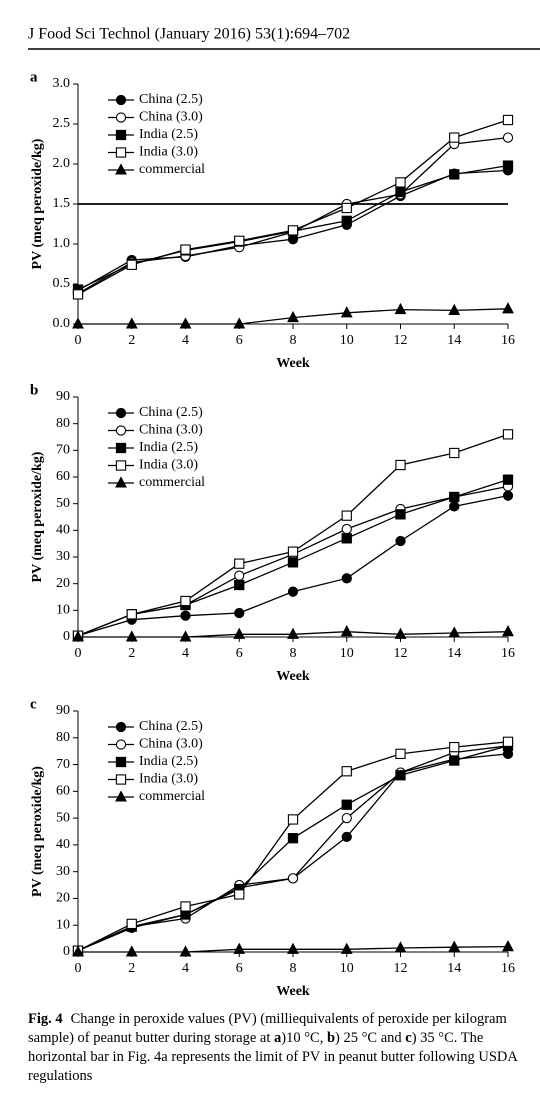 The width and height of the screenshot is (540, 1120). I want to click on panel-label: c, so click(33, 704).